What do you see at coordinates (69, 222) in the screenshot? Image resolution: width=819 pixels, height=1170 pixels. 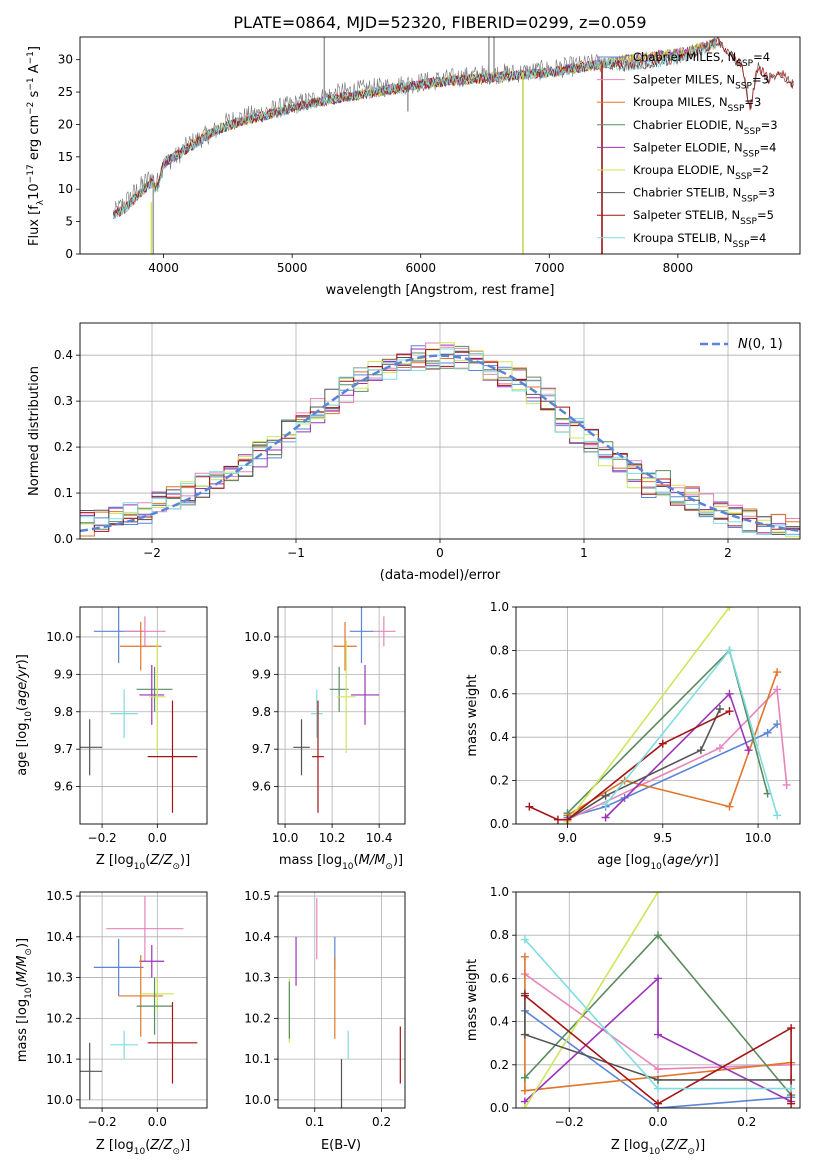 I see `y-tick-label: 5` at bounding box center [69, 222].